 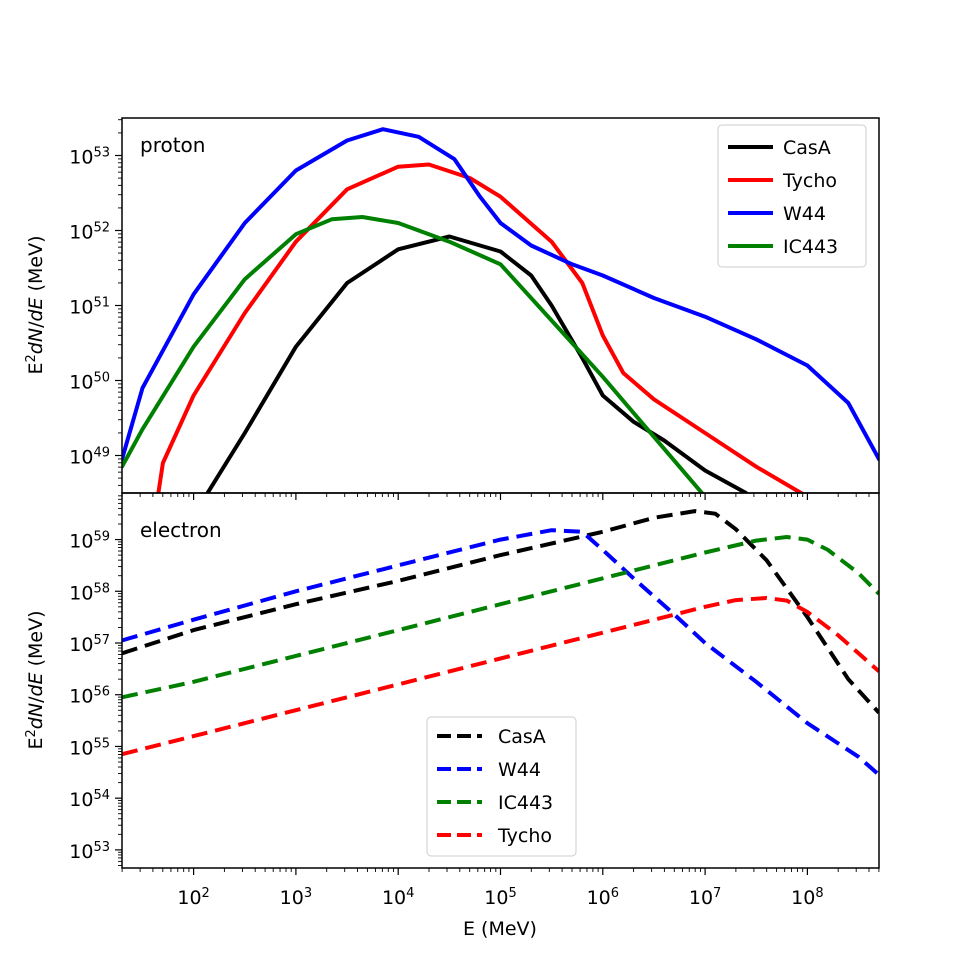 I want to click on proton-legend: CasA Tycho W44 IC443, so click(x=792, y=196).